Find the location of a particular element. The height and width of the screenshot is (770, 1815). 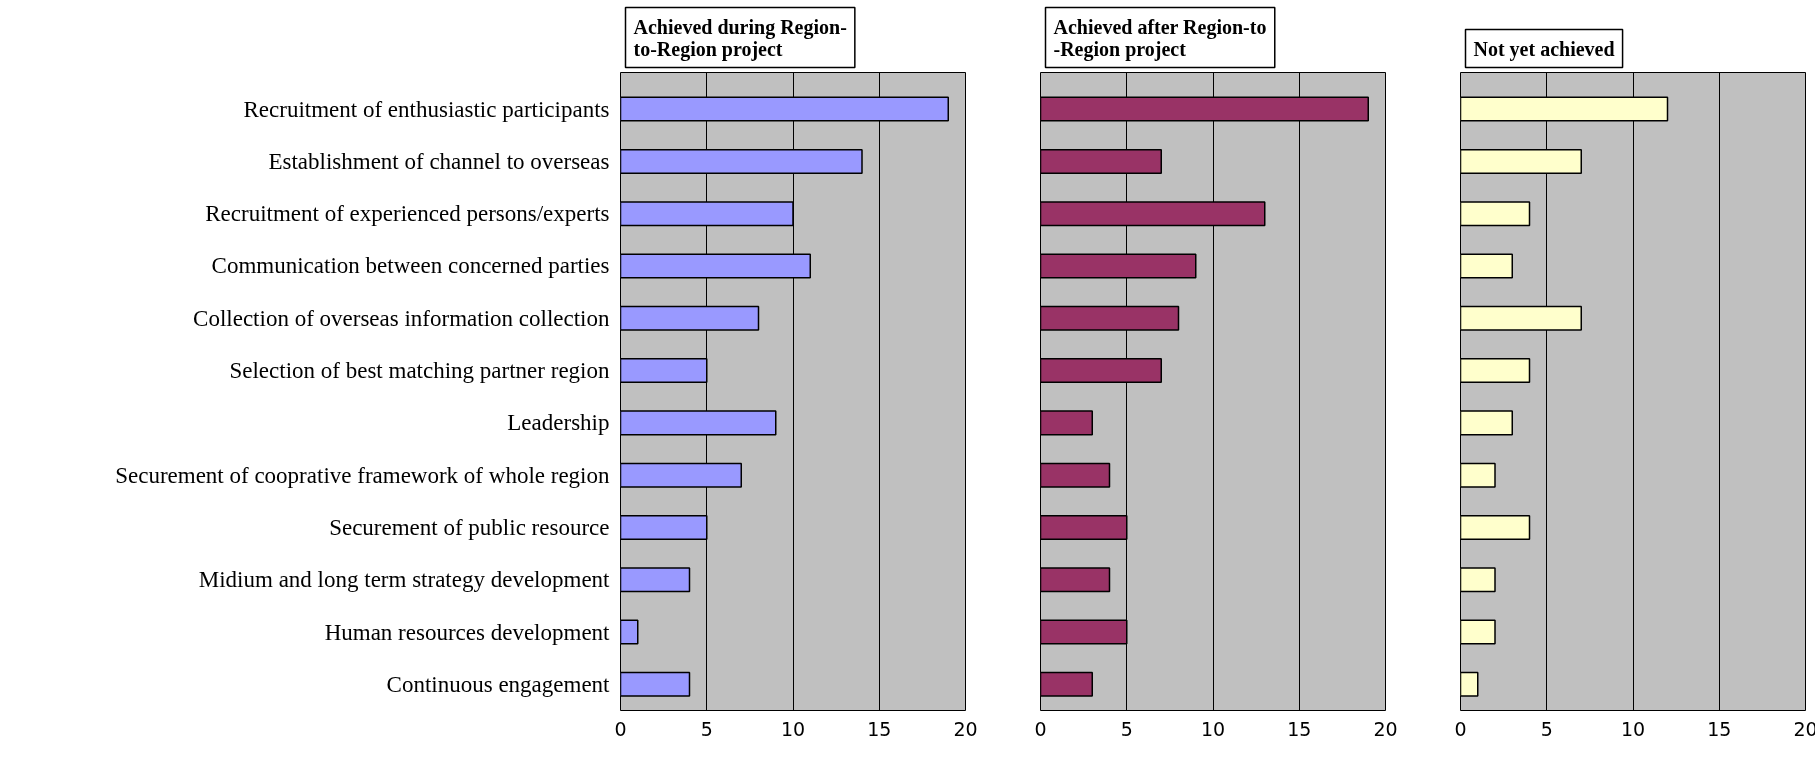

y-tick-label: Establishment of channel to overseas is located at coordinates (439, 161).